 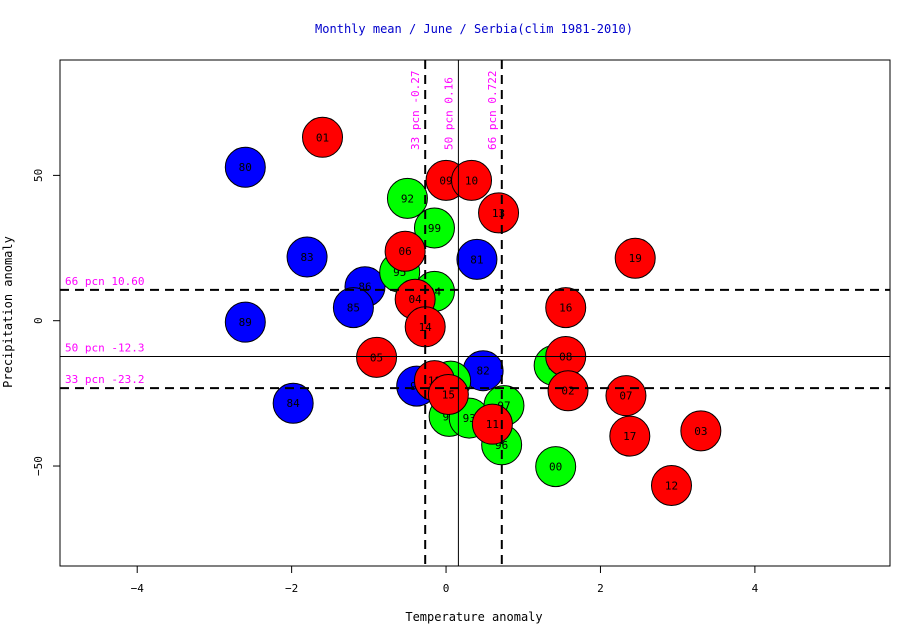 I want to click on point-label: 04, so click(x=416, y=299).